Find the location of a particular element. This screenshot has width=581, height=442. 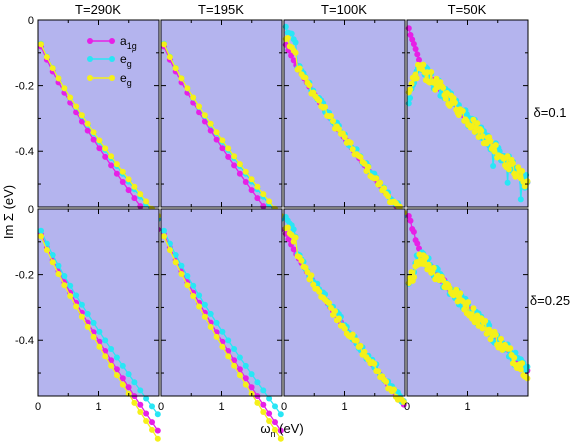

panel-r0-c0: 0 -0.2 -0.4 is located at coordinates (88, 124).